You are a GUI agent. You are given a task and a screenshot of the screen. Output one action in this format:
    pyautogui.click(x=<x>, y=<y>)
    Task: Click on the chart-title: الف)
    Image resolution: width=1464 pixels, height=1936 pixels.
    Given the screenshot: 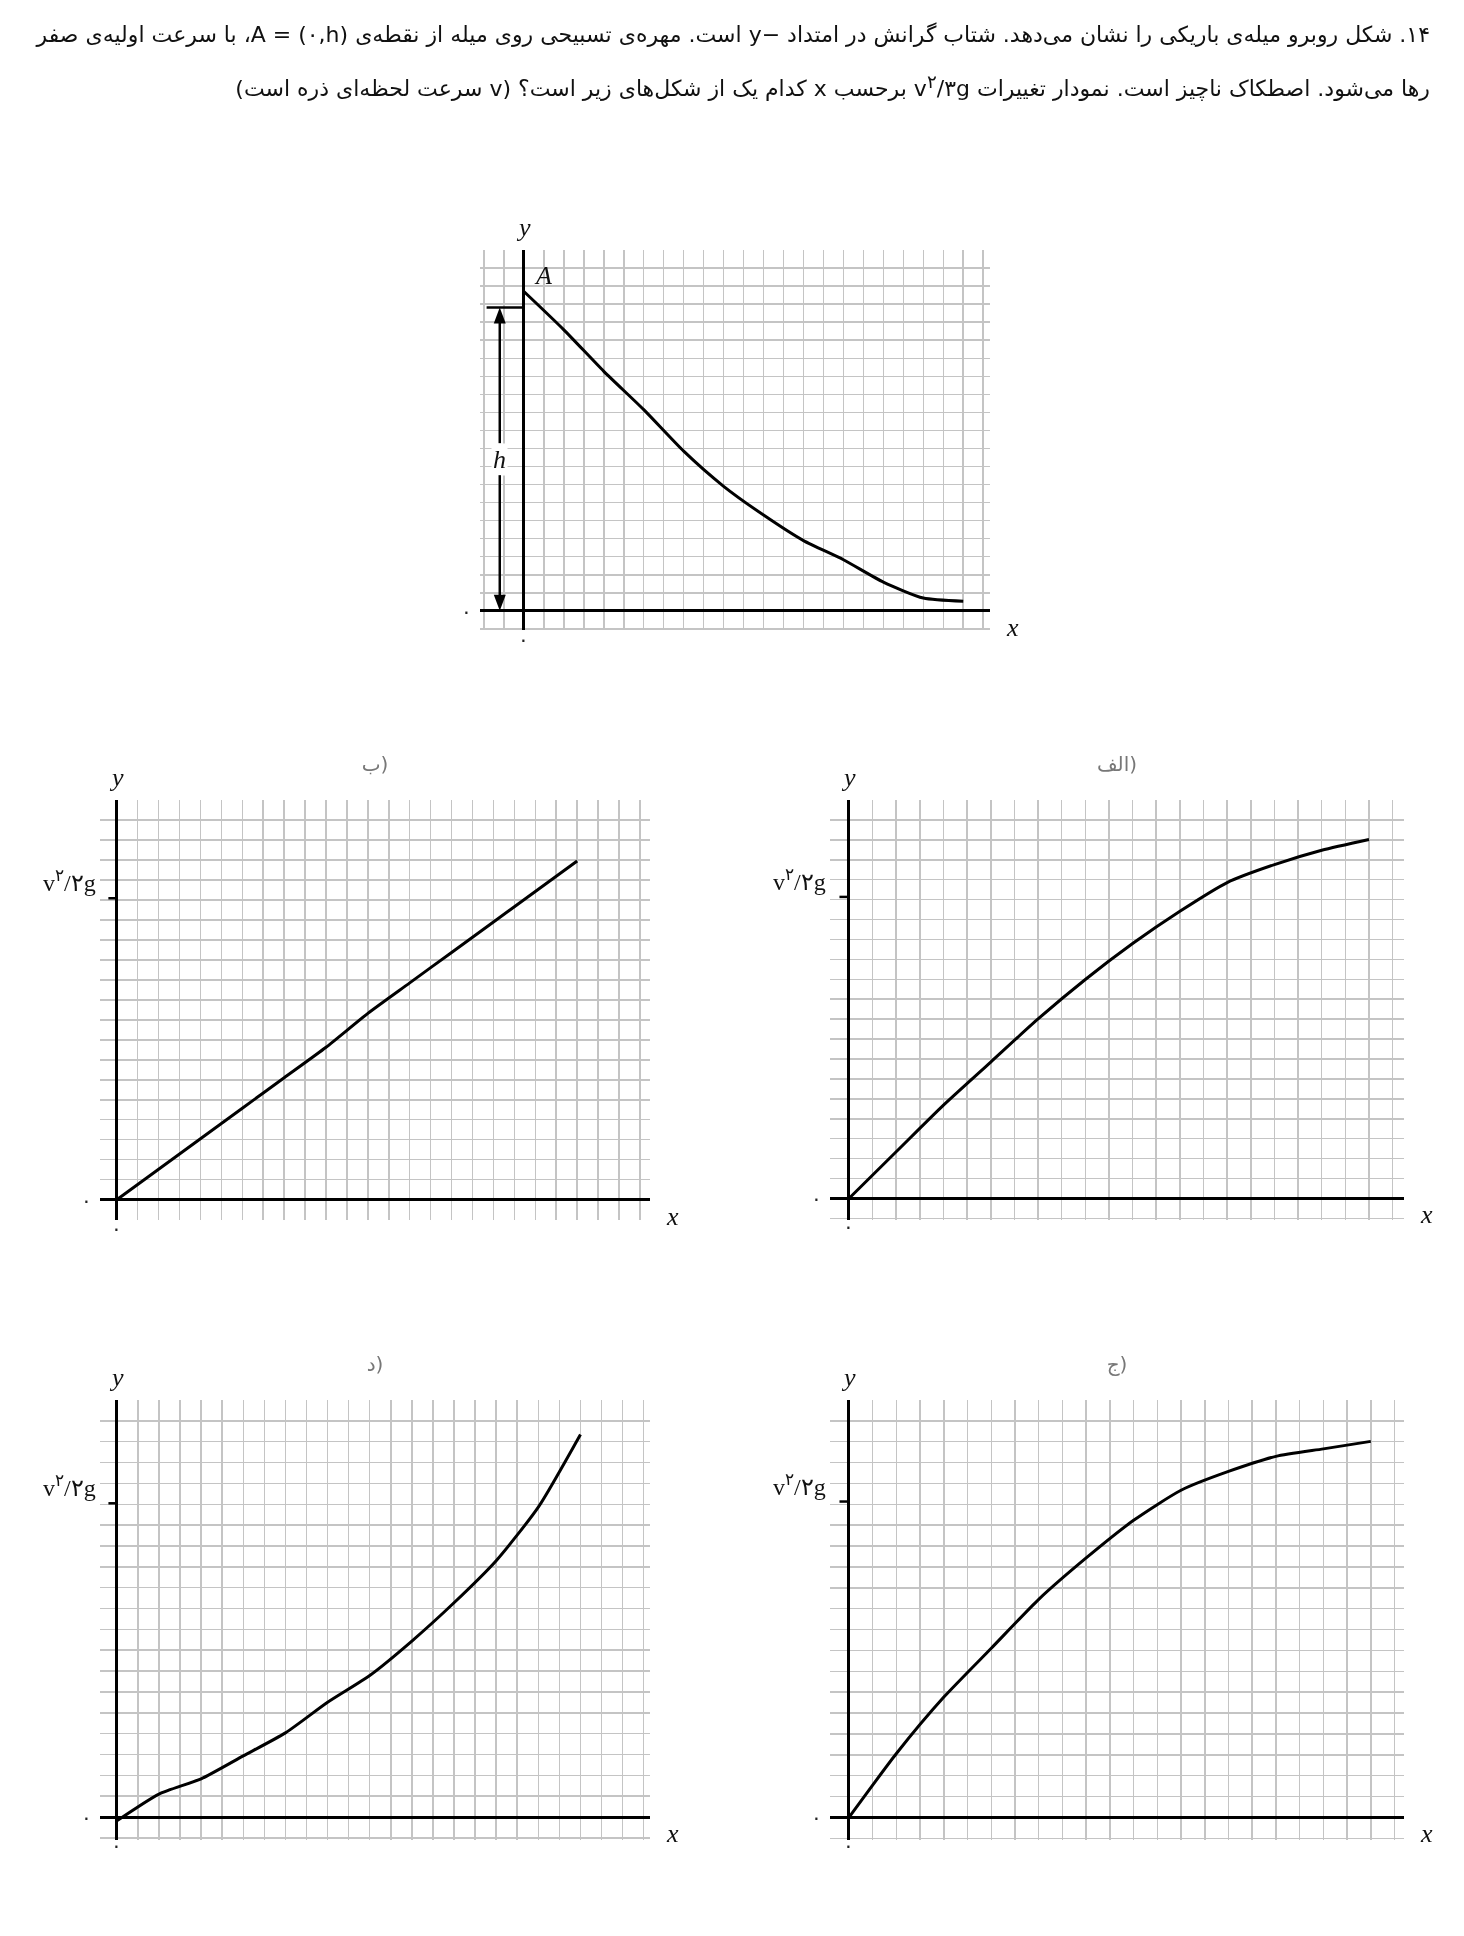 What is the action you would take?
    pyautogui.click(x=1117, y=764)
    